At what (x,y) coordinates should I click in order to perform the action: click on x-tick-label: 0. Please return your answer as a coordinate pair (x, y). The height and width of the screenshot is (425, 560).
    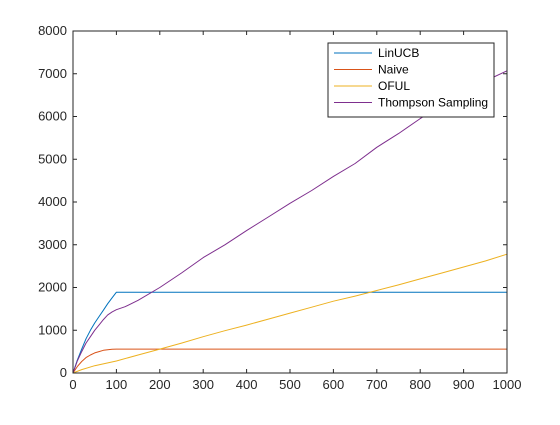
    Looking at the image, I should click on (72, 384).